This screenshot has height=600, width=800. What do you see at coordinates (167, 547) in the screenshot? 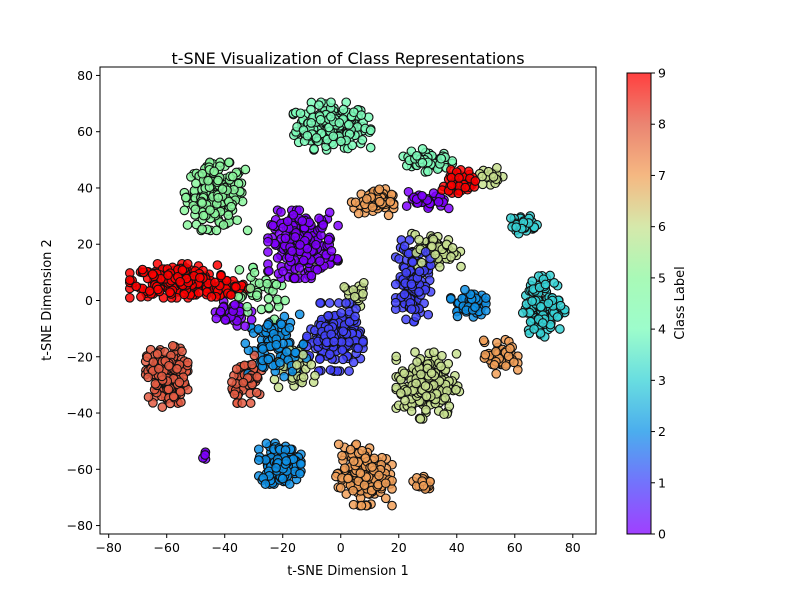
I see `x-tick-label: −60` at bounding box center [167, 547].